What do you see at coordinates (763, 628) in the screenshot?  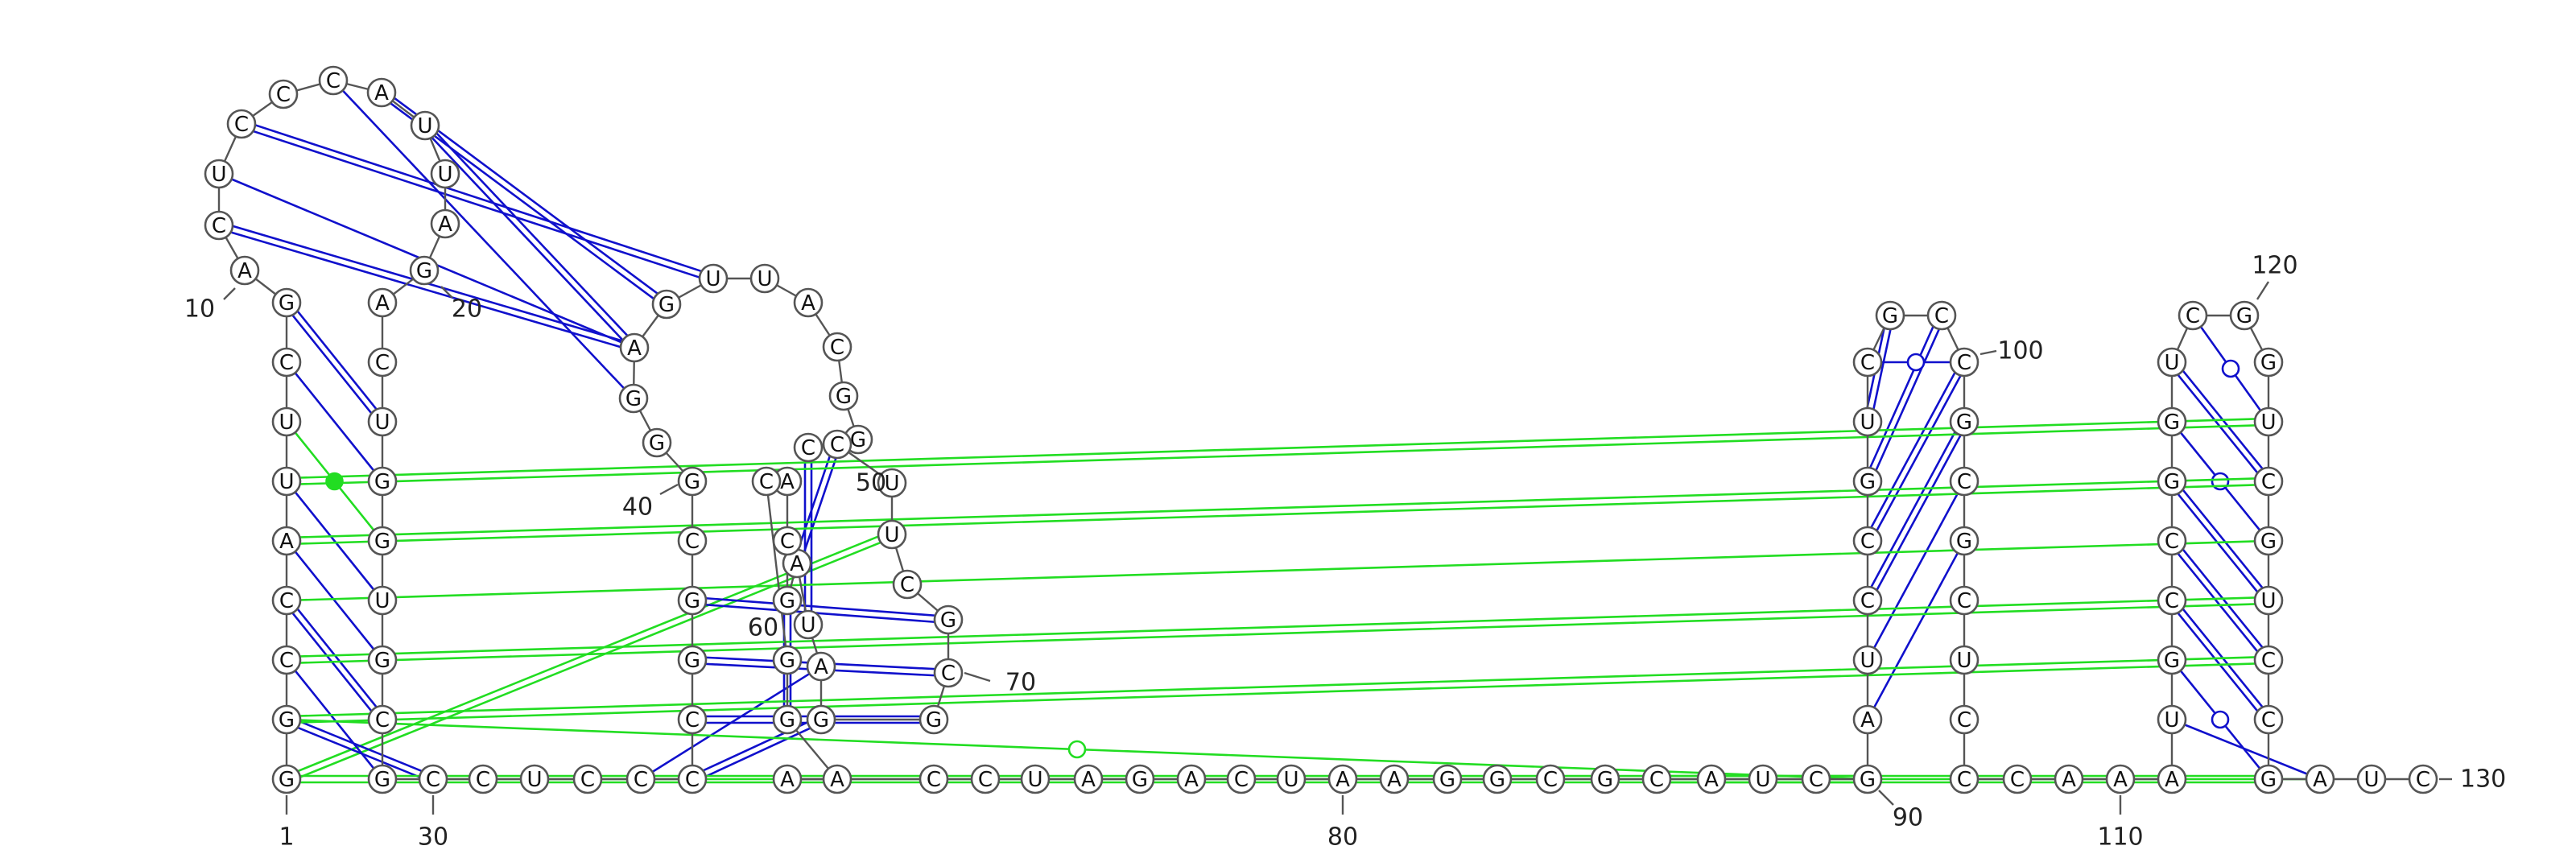 I see `number-text: 60` at bounding box center [763, 628].